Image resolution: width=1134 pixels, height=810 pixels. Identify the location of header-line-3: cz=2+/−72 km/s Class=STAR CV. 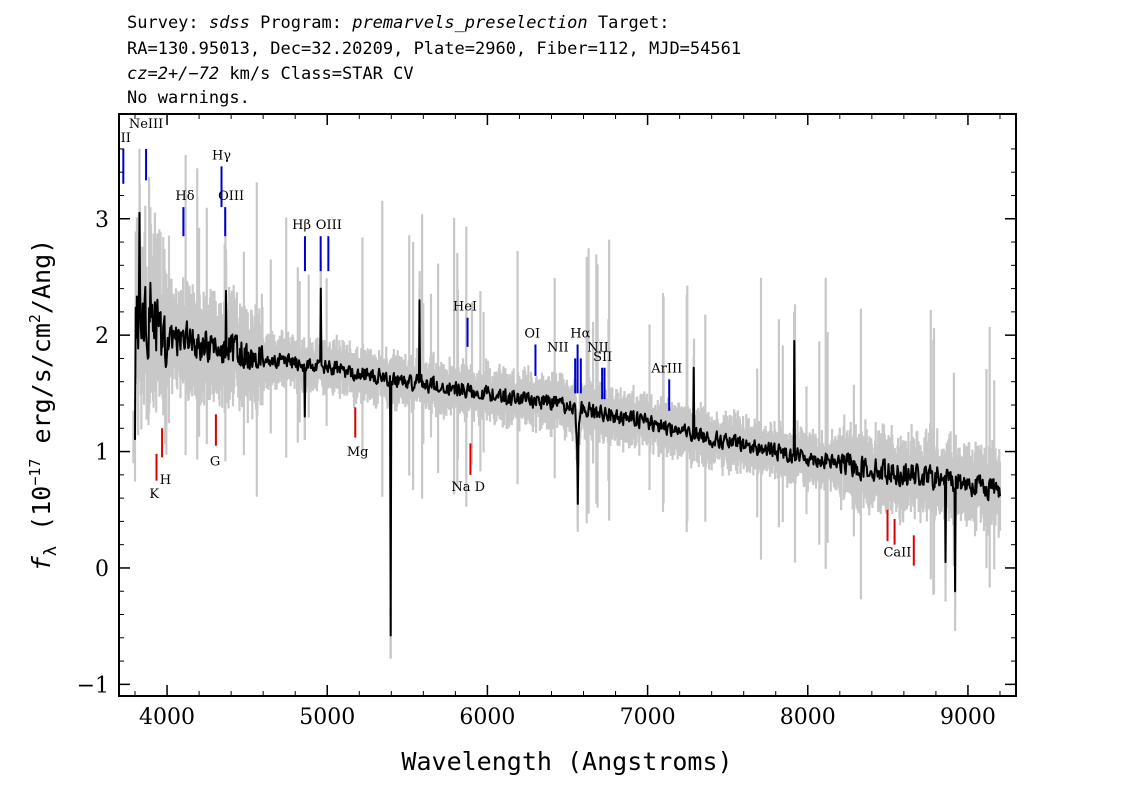
(270, 74).